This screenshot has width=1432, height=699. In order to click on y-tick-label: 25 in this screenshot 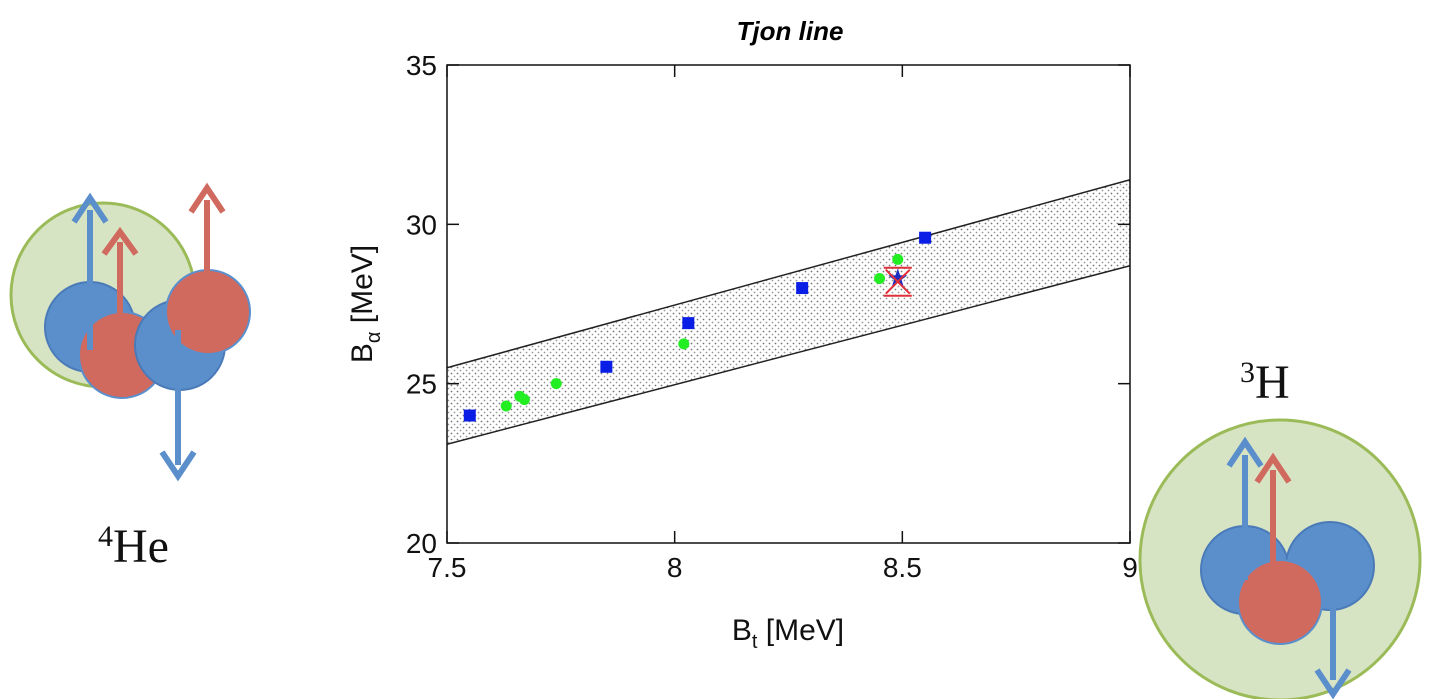, I will do `click(421, 384)`.